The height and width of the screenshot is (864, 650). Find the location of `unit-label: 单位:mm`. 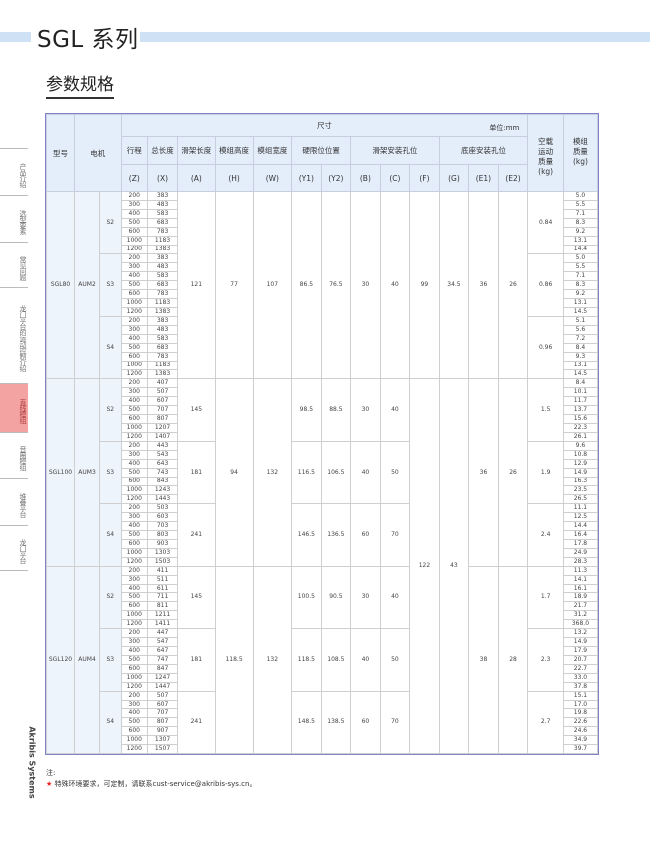

unit-label: 单位:mm is located at coordinates (504, 128).